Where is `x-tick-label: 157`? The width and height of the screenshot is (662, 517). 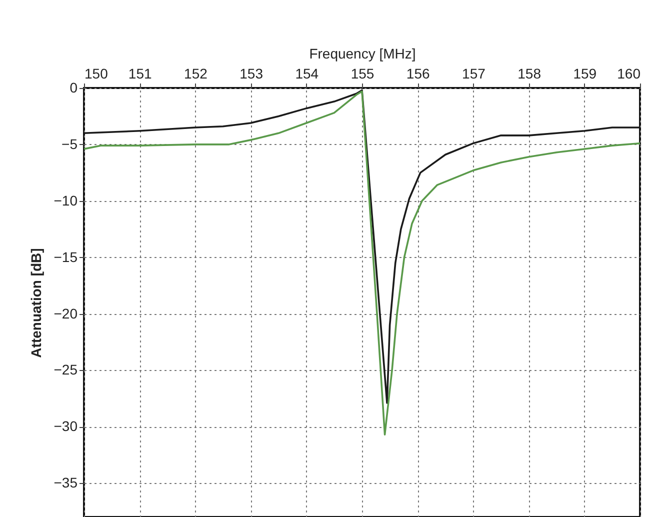
x-tick-label: 157 is located at coordinates (474, 74).